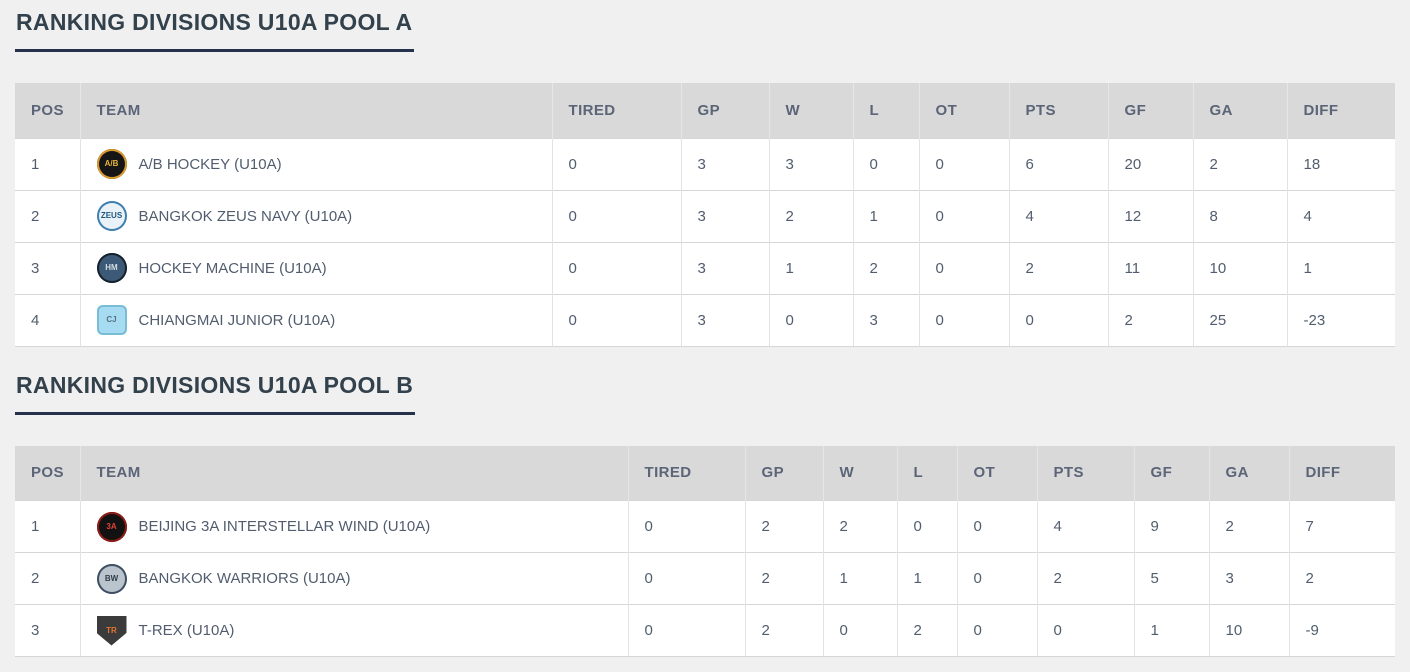  Describe the element at coordinates (111, 320) in the screenshot. I see `team-logo-icon: CJ` at that location.